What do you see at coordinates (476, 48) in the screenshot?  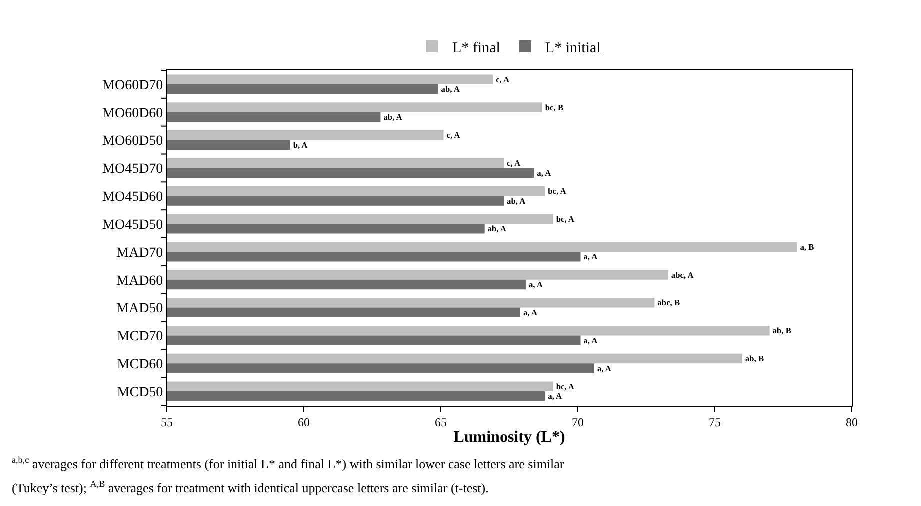 I see `legend-label: L* final` at bounding box center [476, 48].